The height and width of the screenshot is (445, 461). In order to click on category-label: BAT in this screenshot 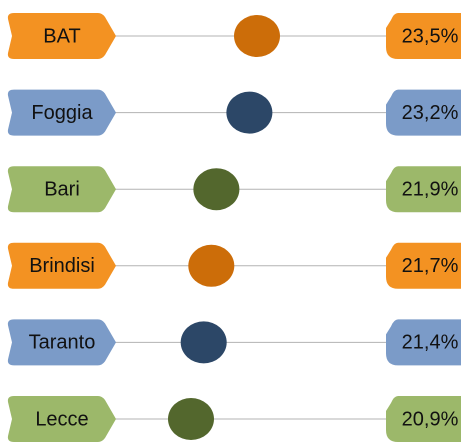, I will do `click(61, 36)`.